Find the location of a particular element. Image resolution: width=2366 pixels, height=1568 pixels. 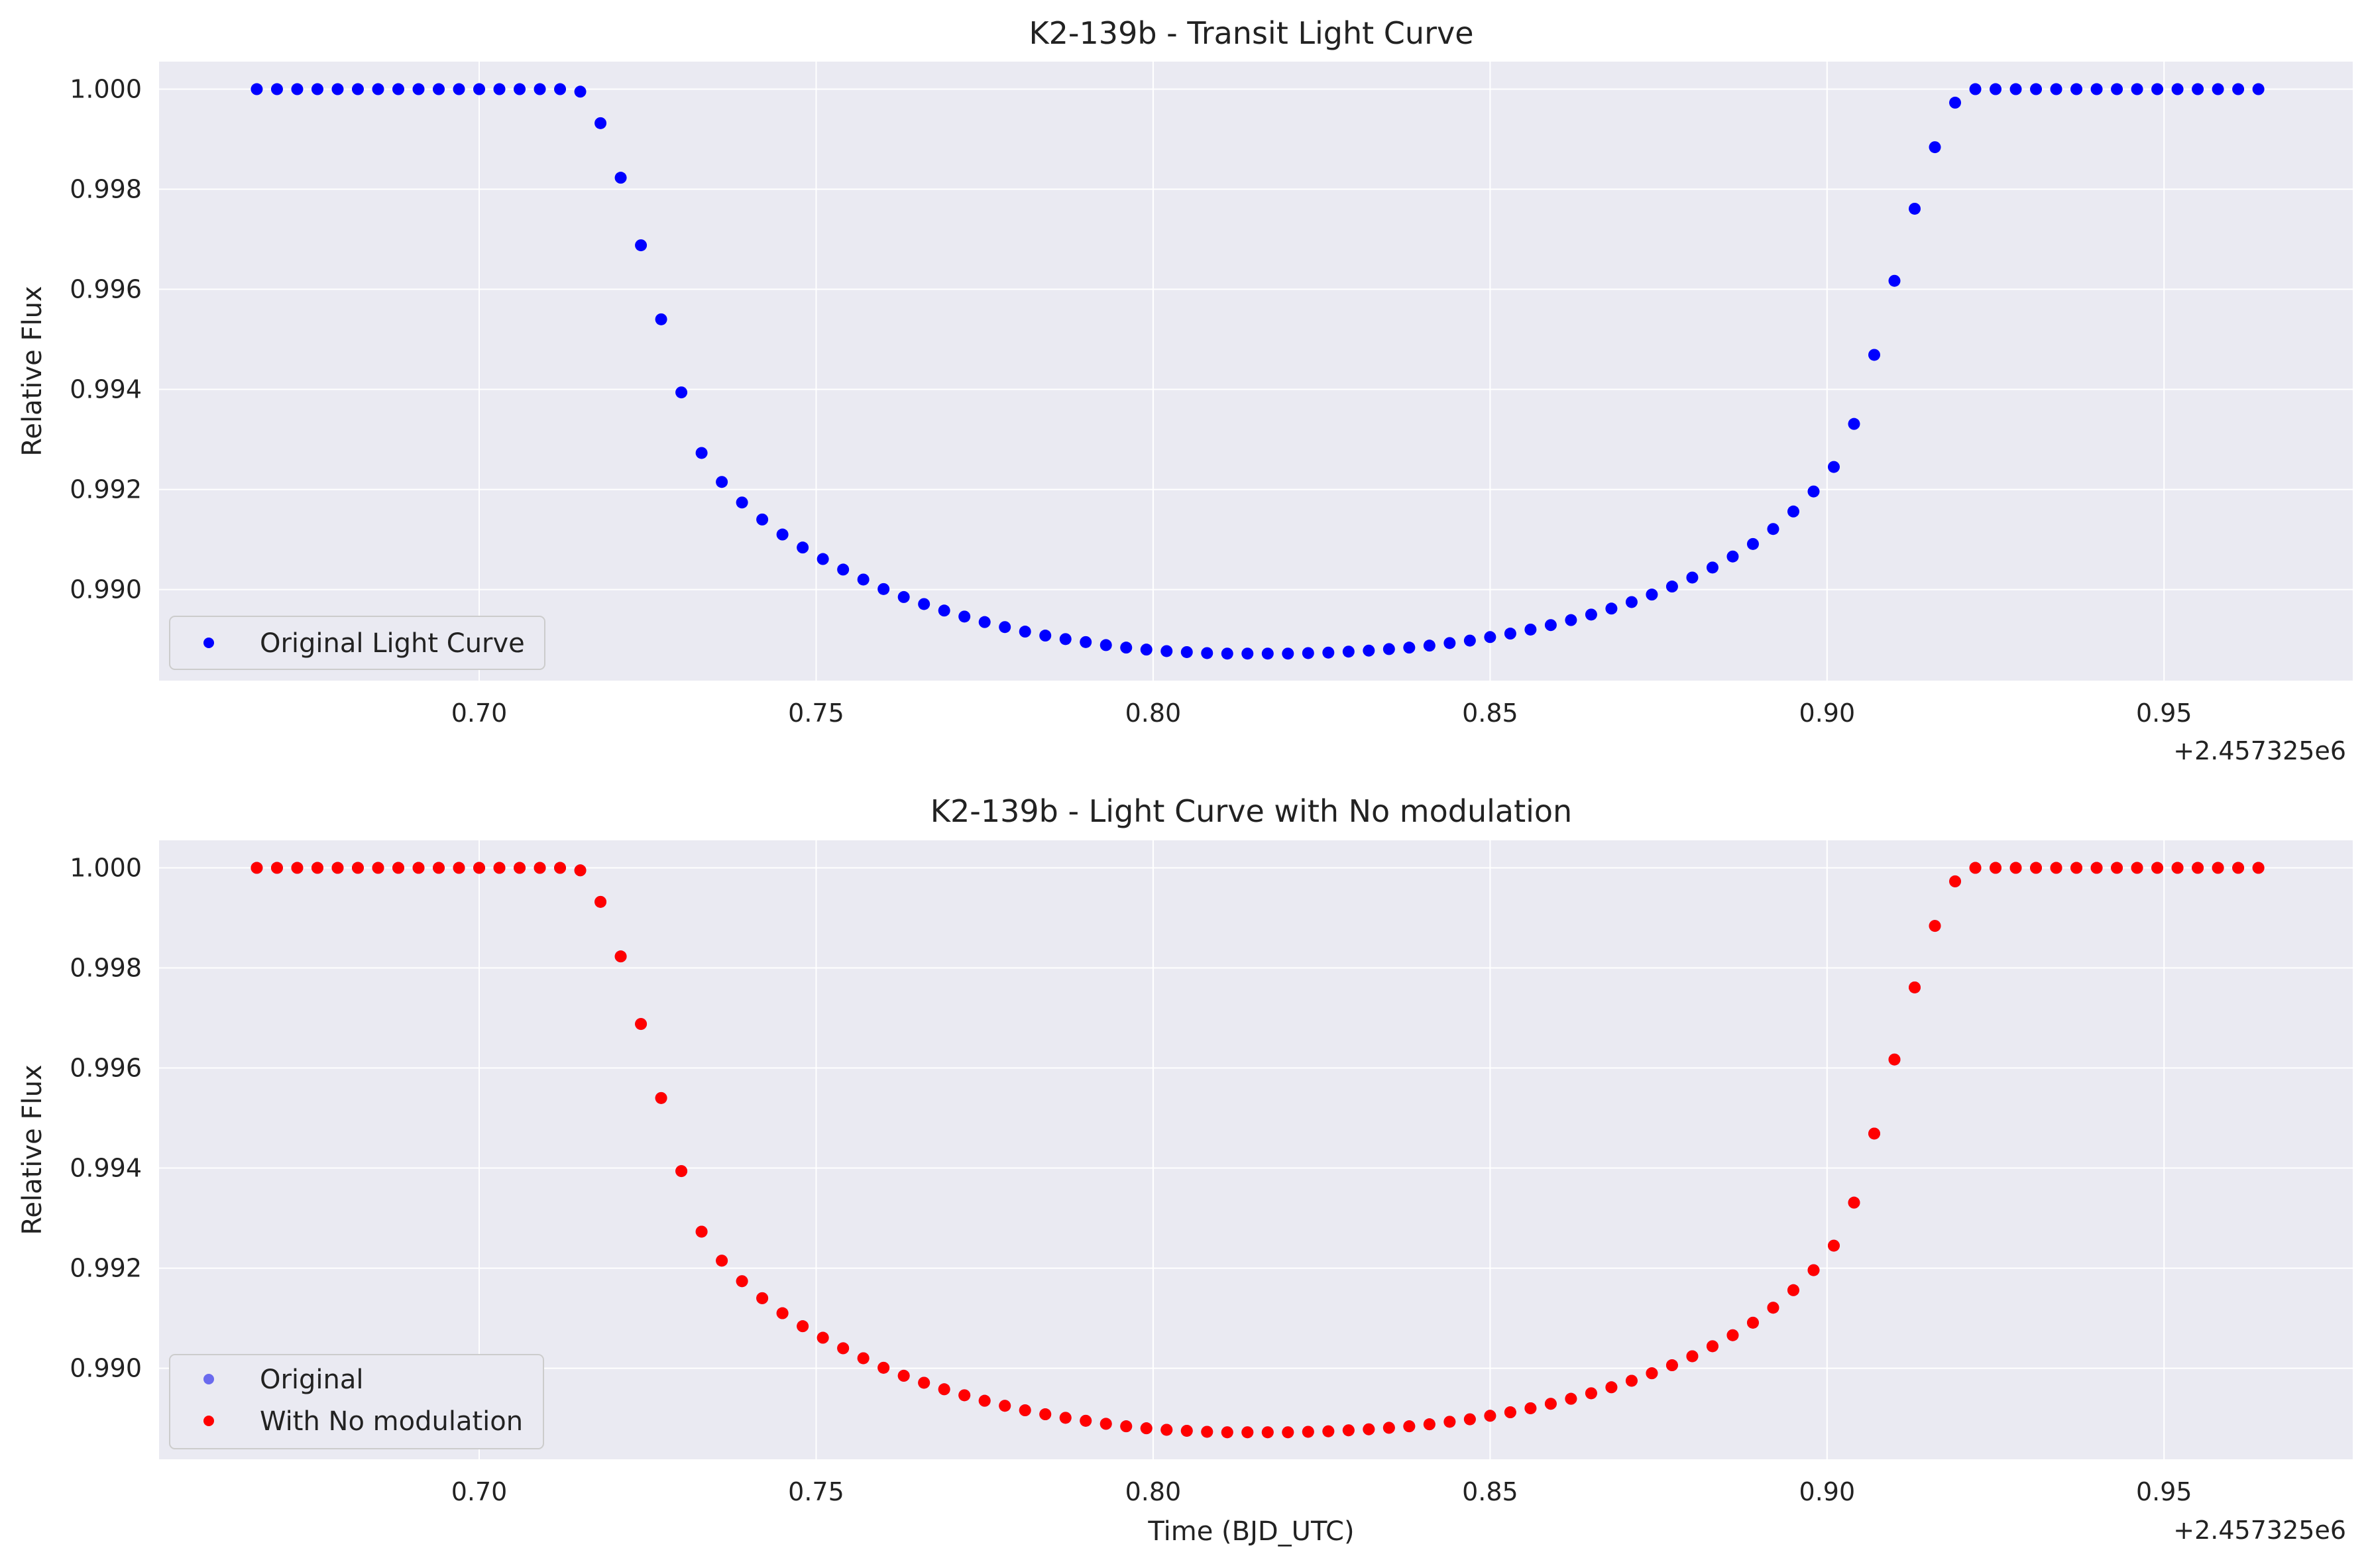

y-tick-label: 0.998 is located at coordinates (106, 968).